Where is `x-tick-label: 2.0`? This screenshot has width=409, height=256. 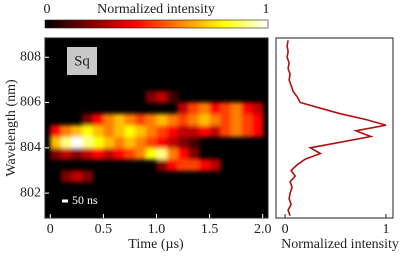 x-tick-label: 2.0 is located at coordinates (263, 229).